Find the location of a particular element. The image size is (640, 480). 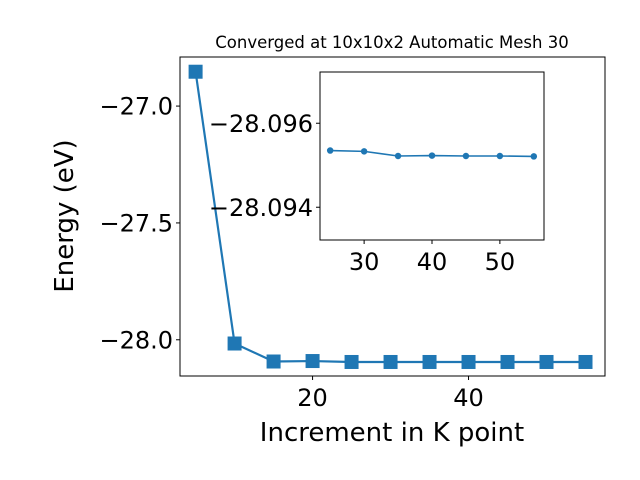

inset-x-tick-label: 30 is located at coordinates (364, 262).